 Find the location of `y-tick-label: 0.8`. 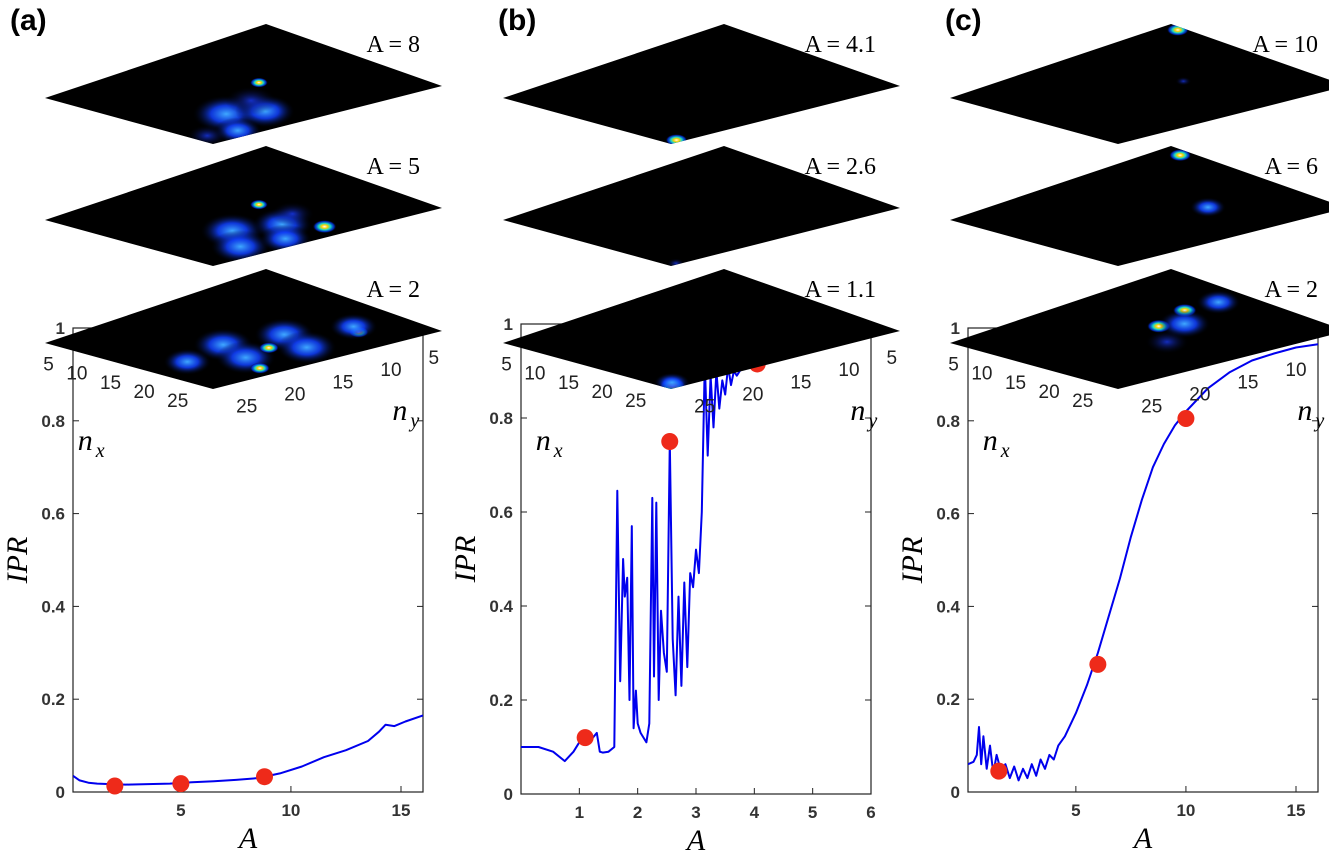

y-tick-label: 0.8 is located at coordinates (948, 421).